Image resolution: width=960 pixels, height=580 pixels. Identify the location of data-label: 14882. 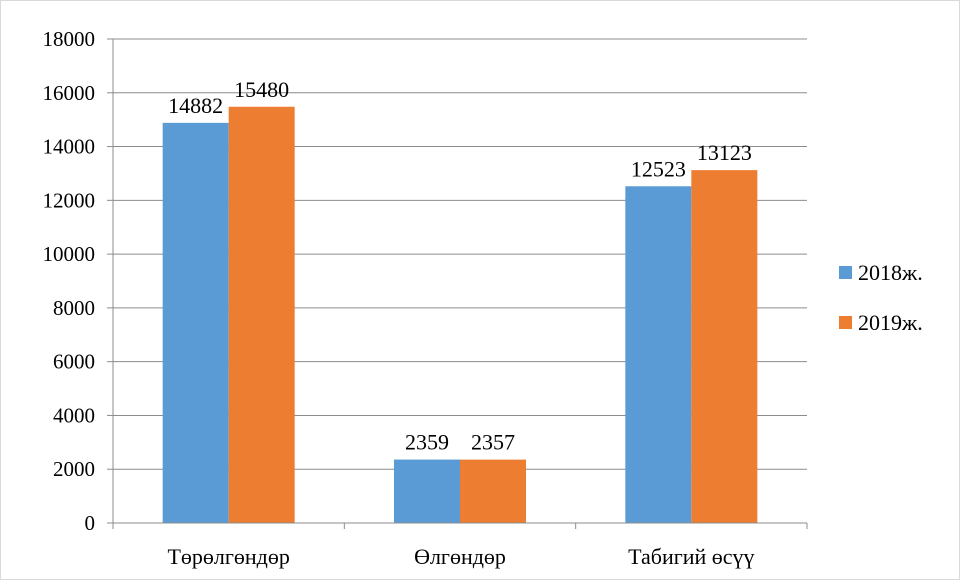
(195, 105).